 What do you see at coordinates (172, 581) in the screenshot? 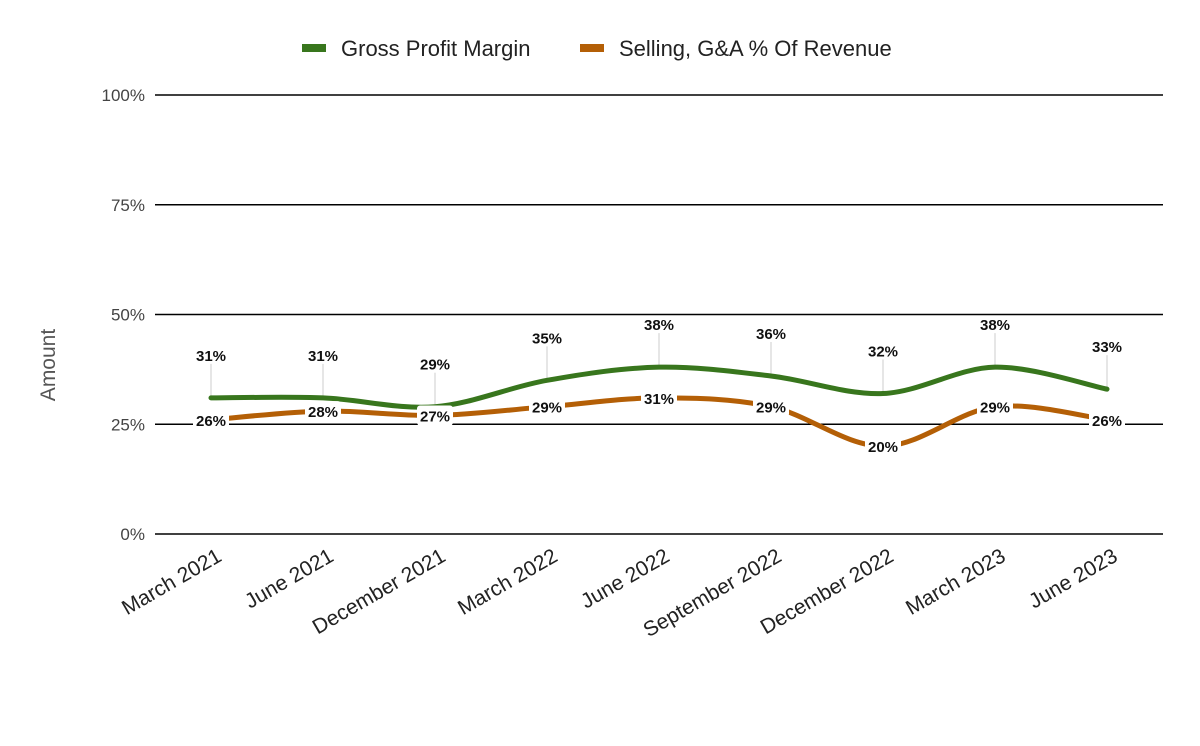
I see `x-tick-label: March 2021` at bounding box center [172, 581].